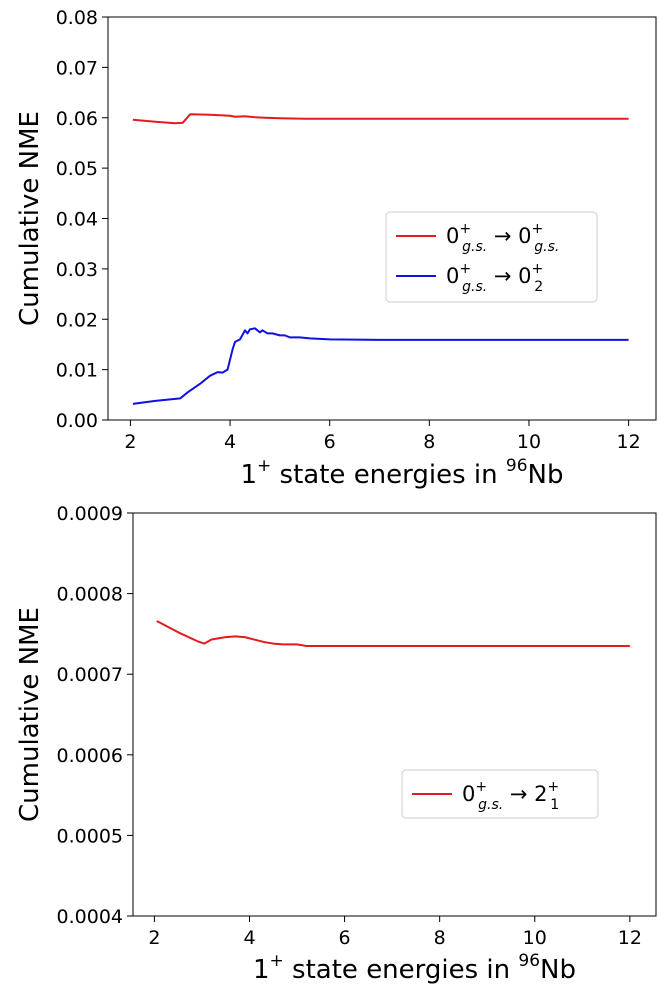 Image resolution: width=660 pixels, height=984 pixels. Describe the element at coordinates (77, 320) in the screenshot. I see `y-tick-label: 0.02` at that location.